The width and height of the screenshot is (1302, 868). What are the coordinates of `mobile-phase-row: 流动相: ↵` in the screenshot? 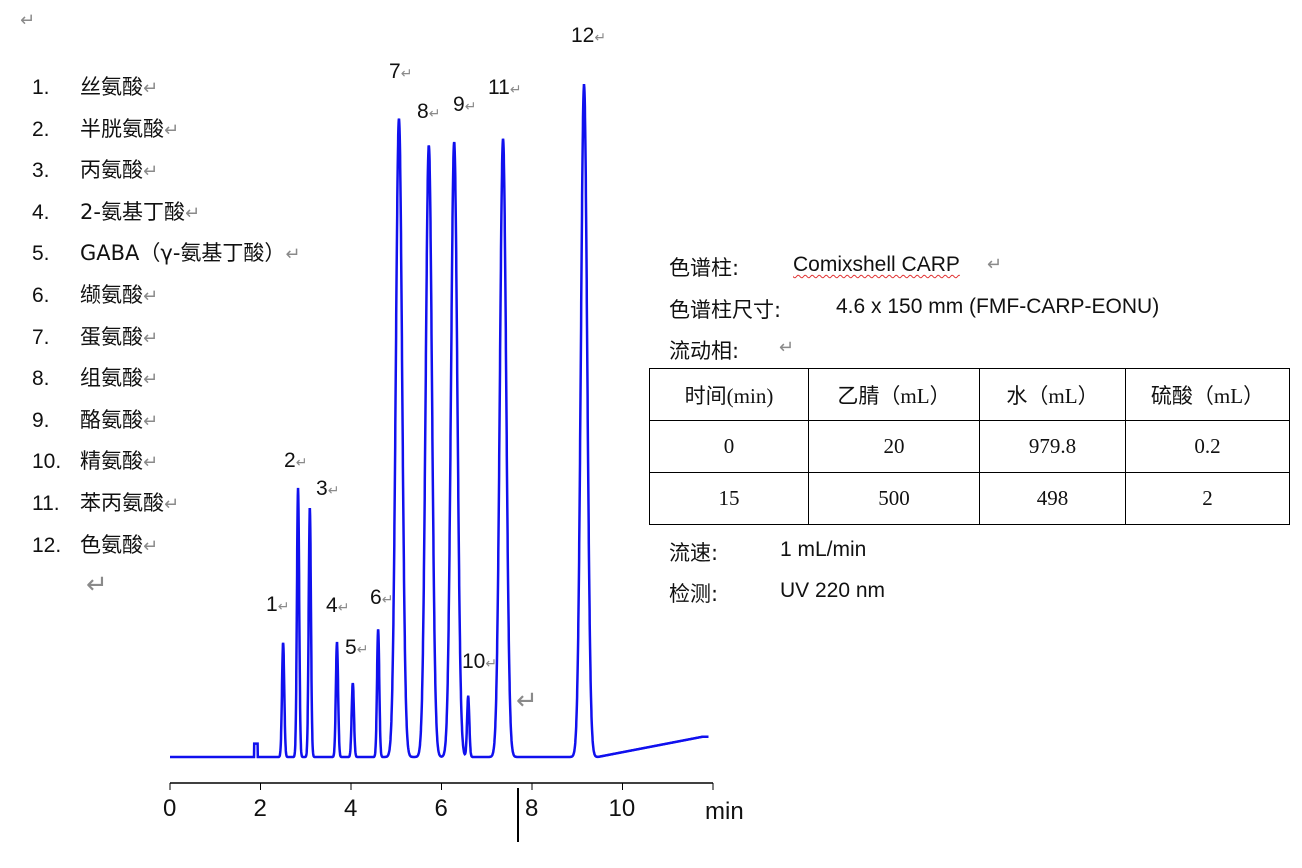 It's located at (731, 350).